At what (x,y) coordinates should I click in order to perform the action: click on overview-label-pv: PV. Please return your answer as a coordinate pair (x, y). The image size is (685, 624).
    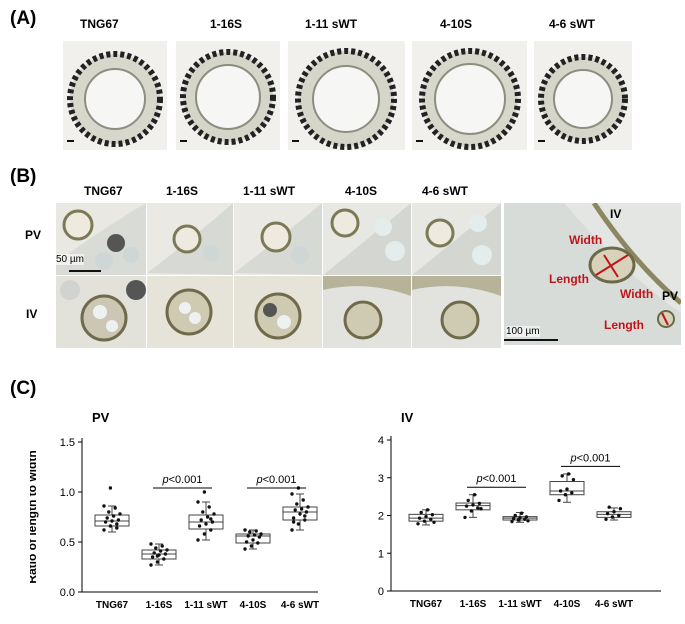
    Looking at the image, I should click on (670, 296).